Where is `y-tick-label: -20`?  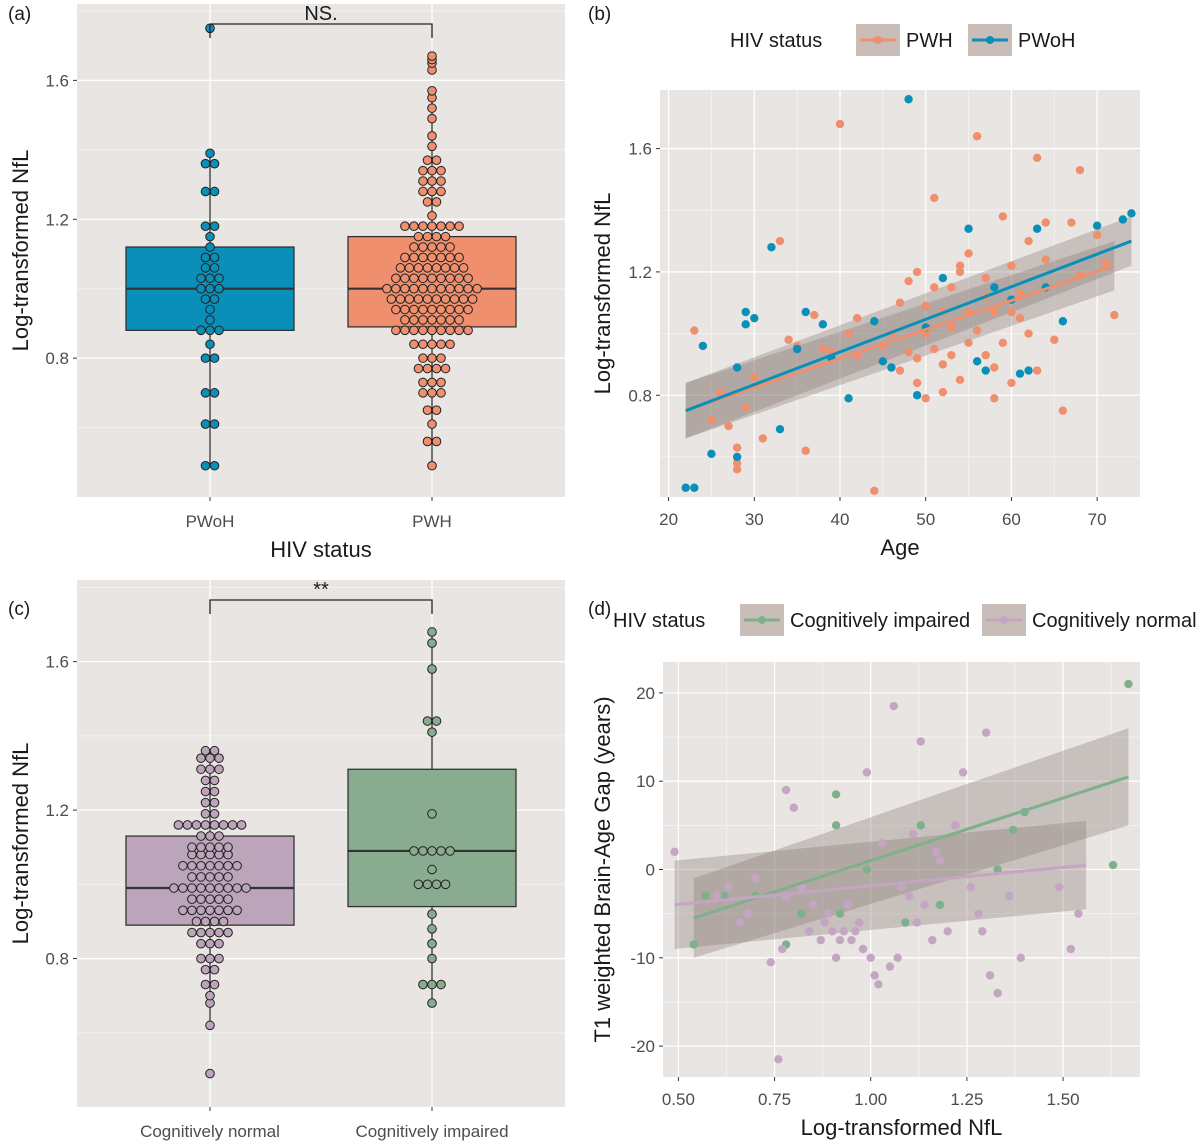 y-tick-label: -20 is located at coordinates (642, 1046).